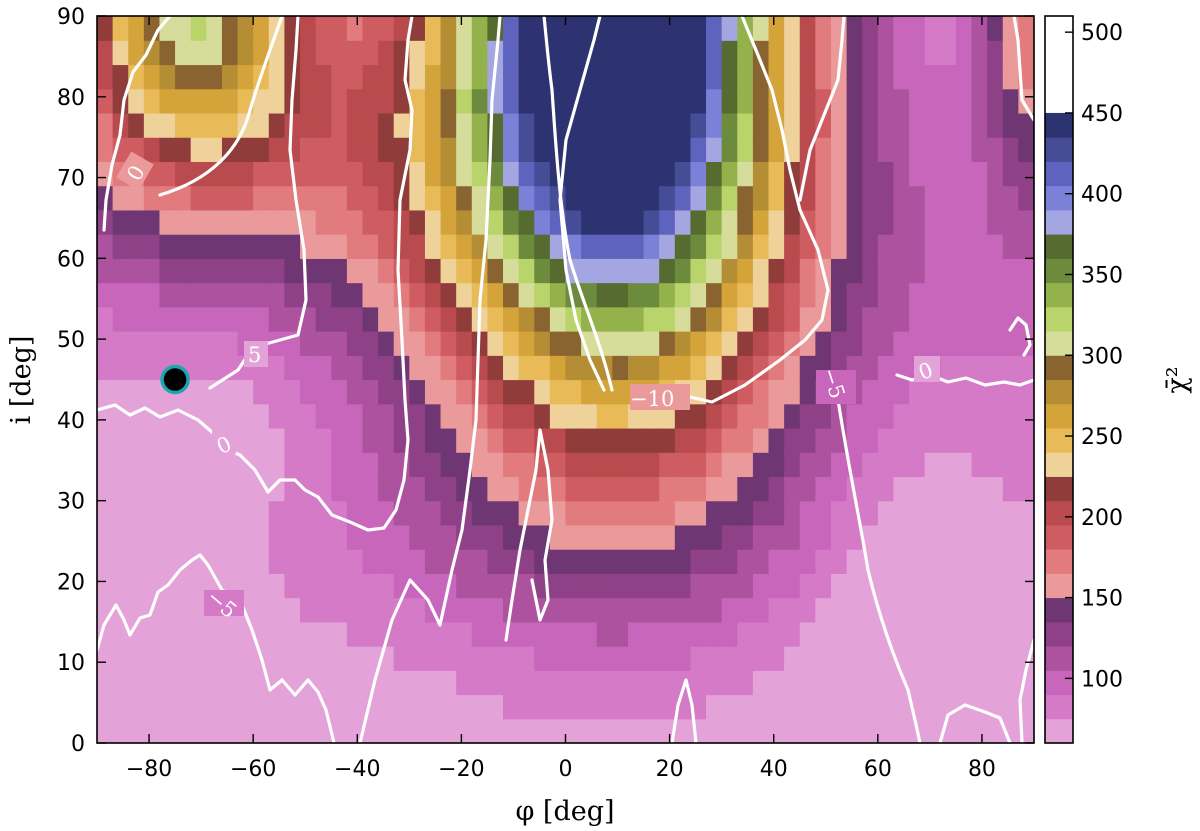 This screenshot has width=1200, height=831. Describe the element at coordinates (1059, 537) in the screenshot. I see `colorbar-band` at that location.